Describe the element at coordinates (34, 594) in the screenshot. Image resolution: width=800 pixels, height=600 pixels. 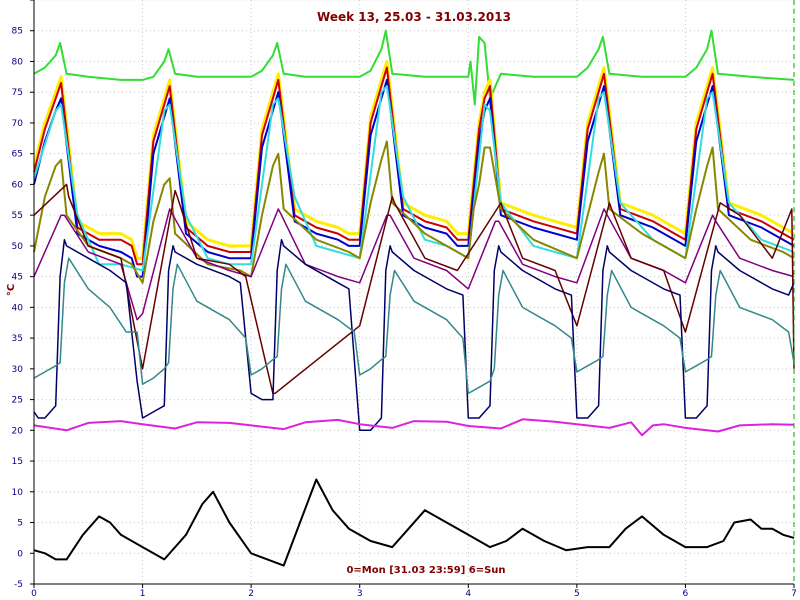
I see `x-tick-label: 0` at that location.